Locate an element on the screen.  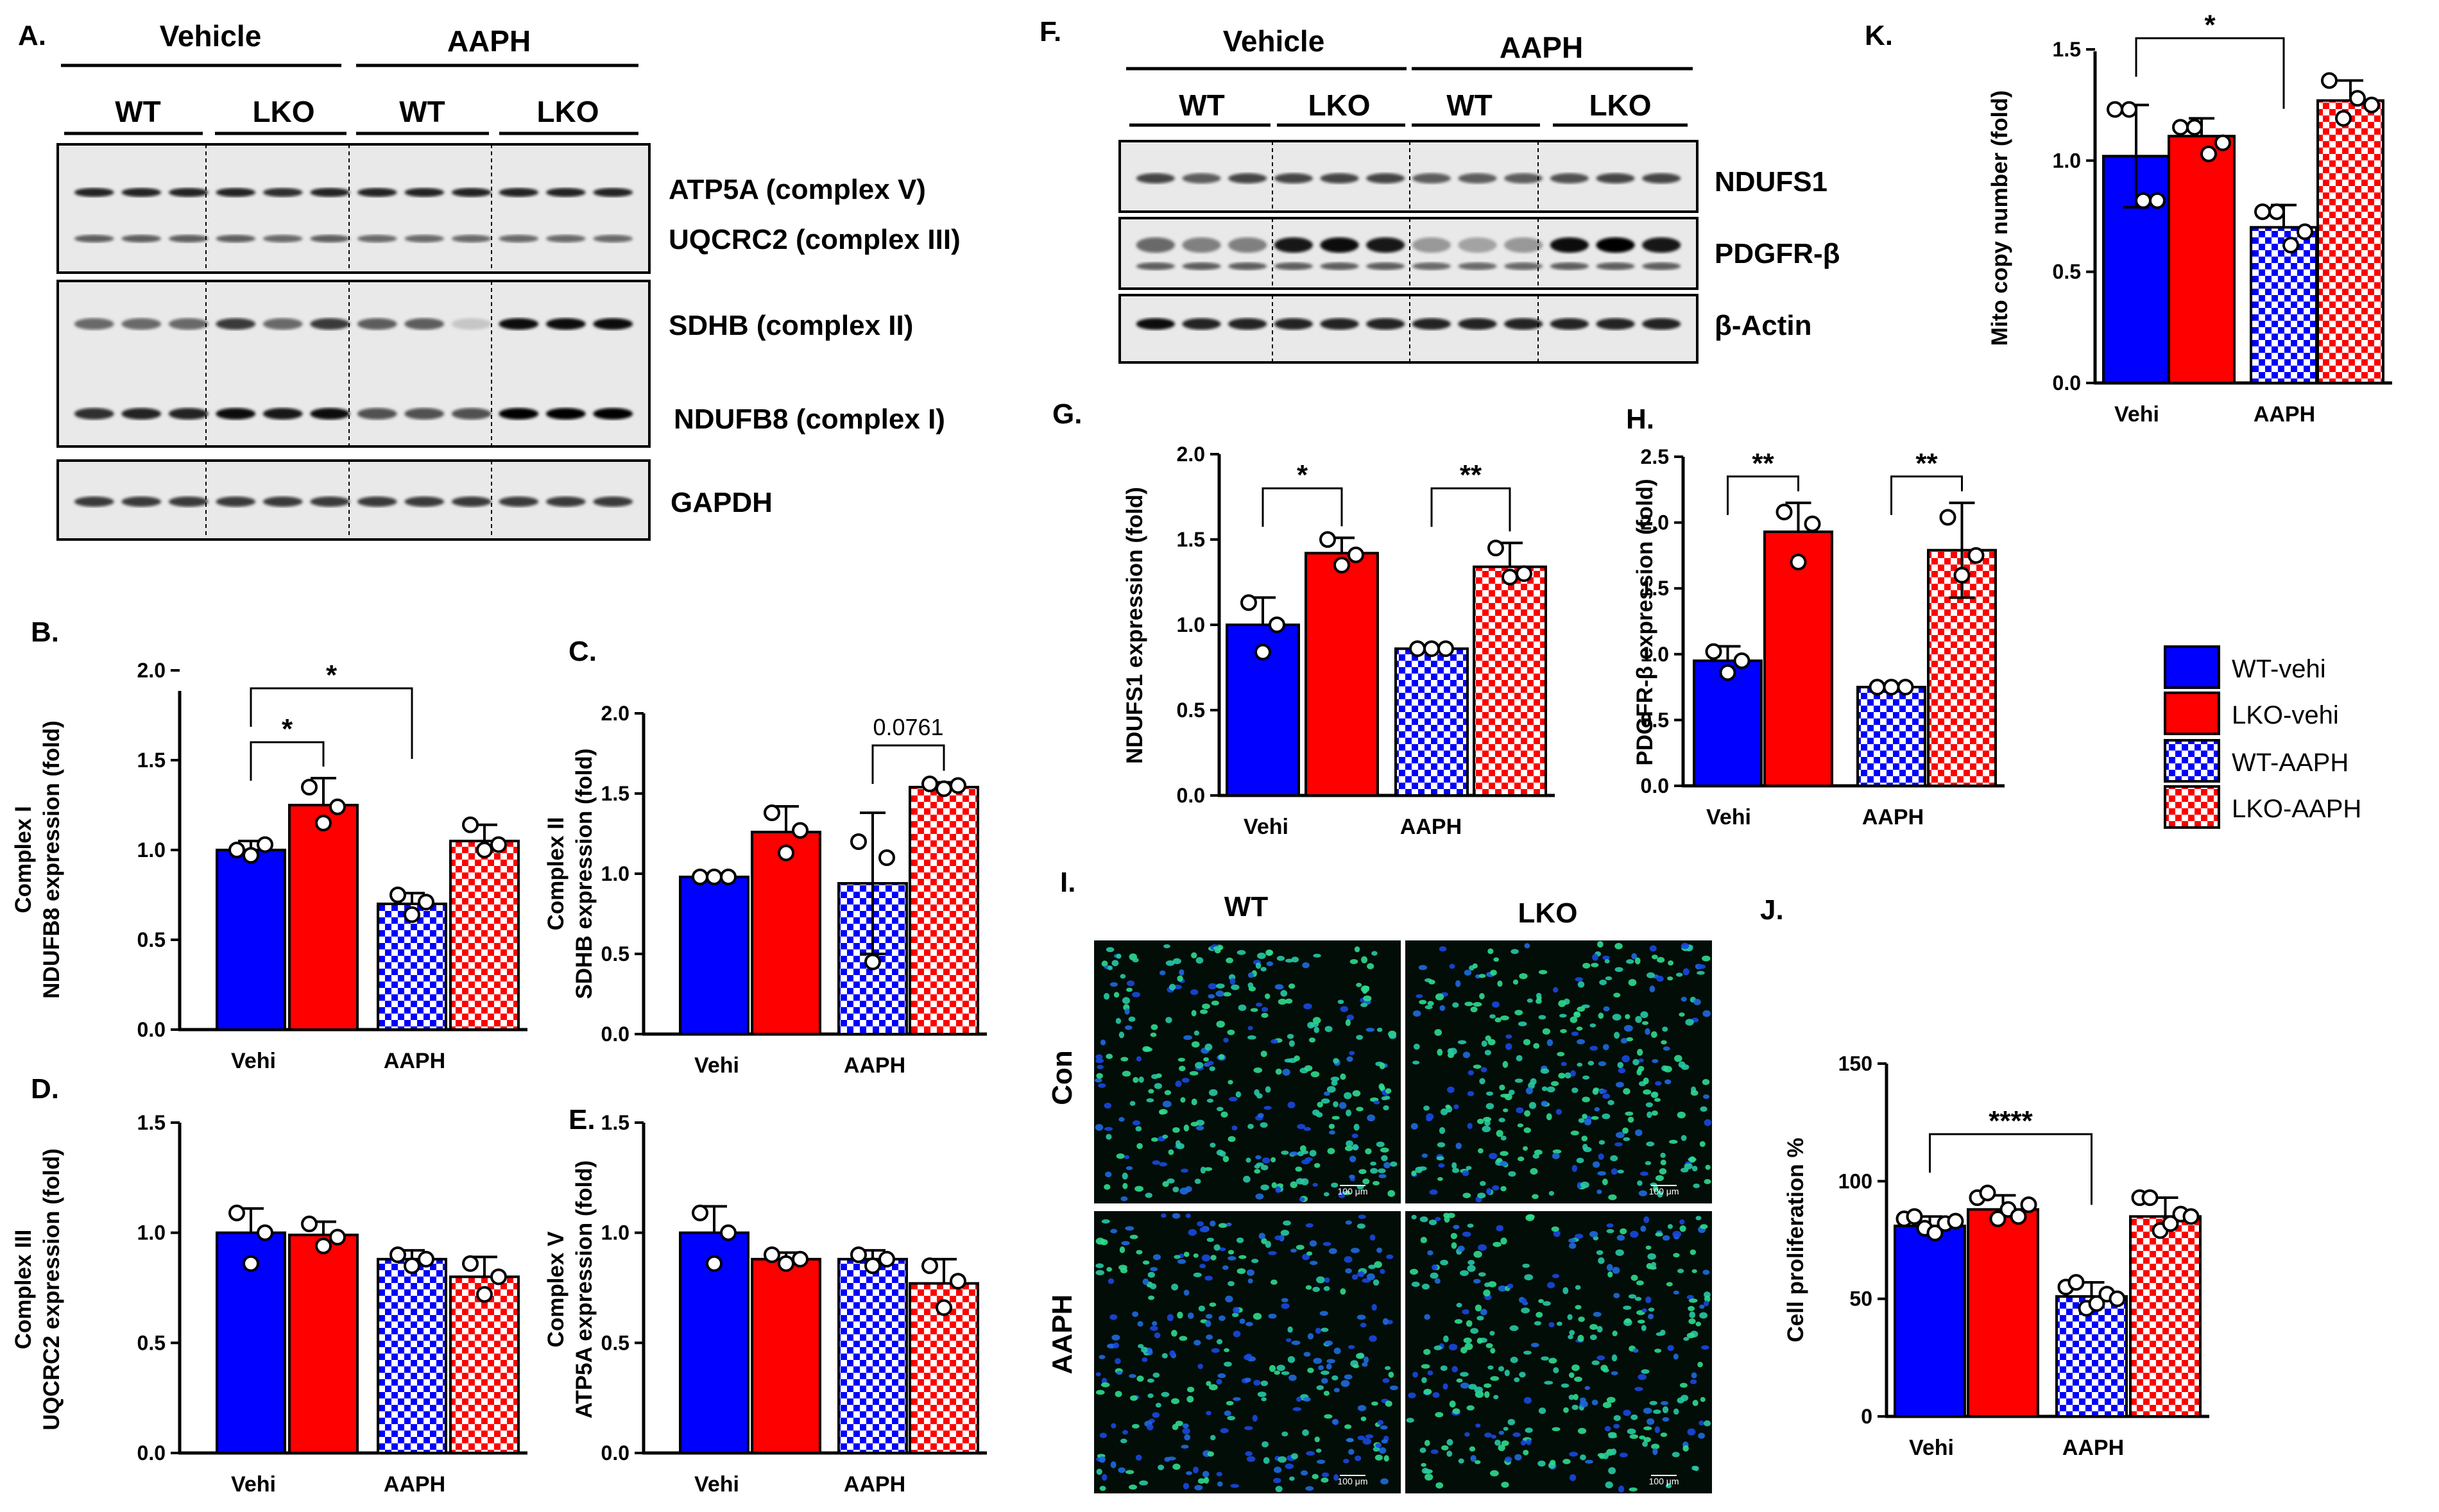
chart-h-point-wt-vehi is located at coordinates (1741, 661).